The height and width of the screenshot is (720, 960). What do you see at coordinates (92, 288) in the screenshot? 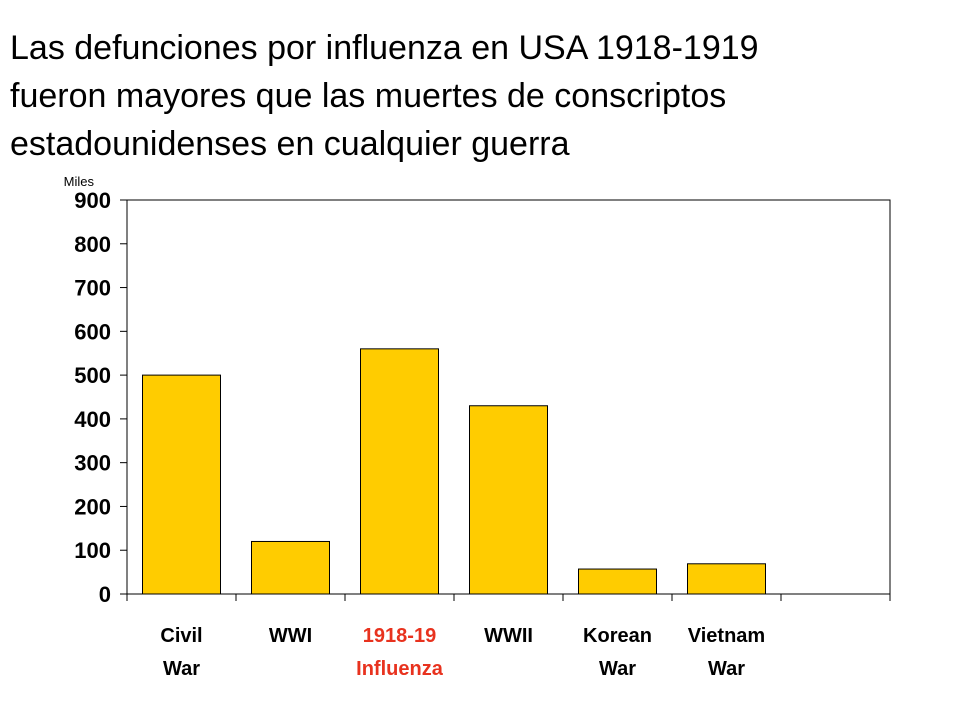
I see `y-tick-label: 700` at bounding box center [92, 288].